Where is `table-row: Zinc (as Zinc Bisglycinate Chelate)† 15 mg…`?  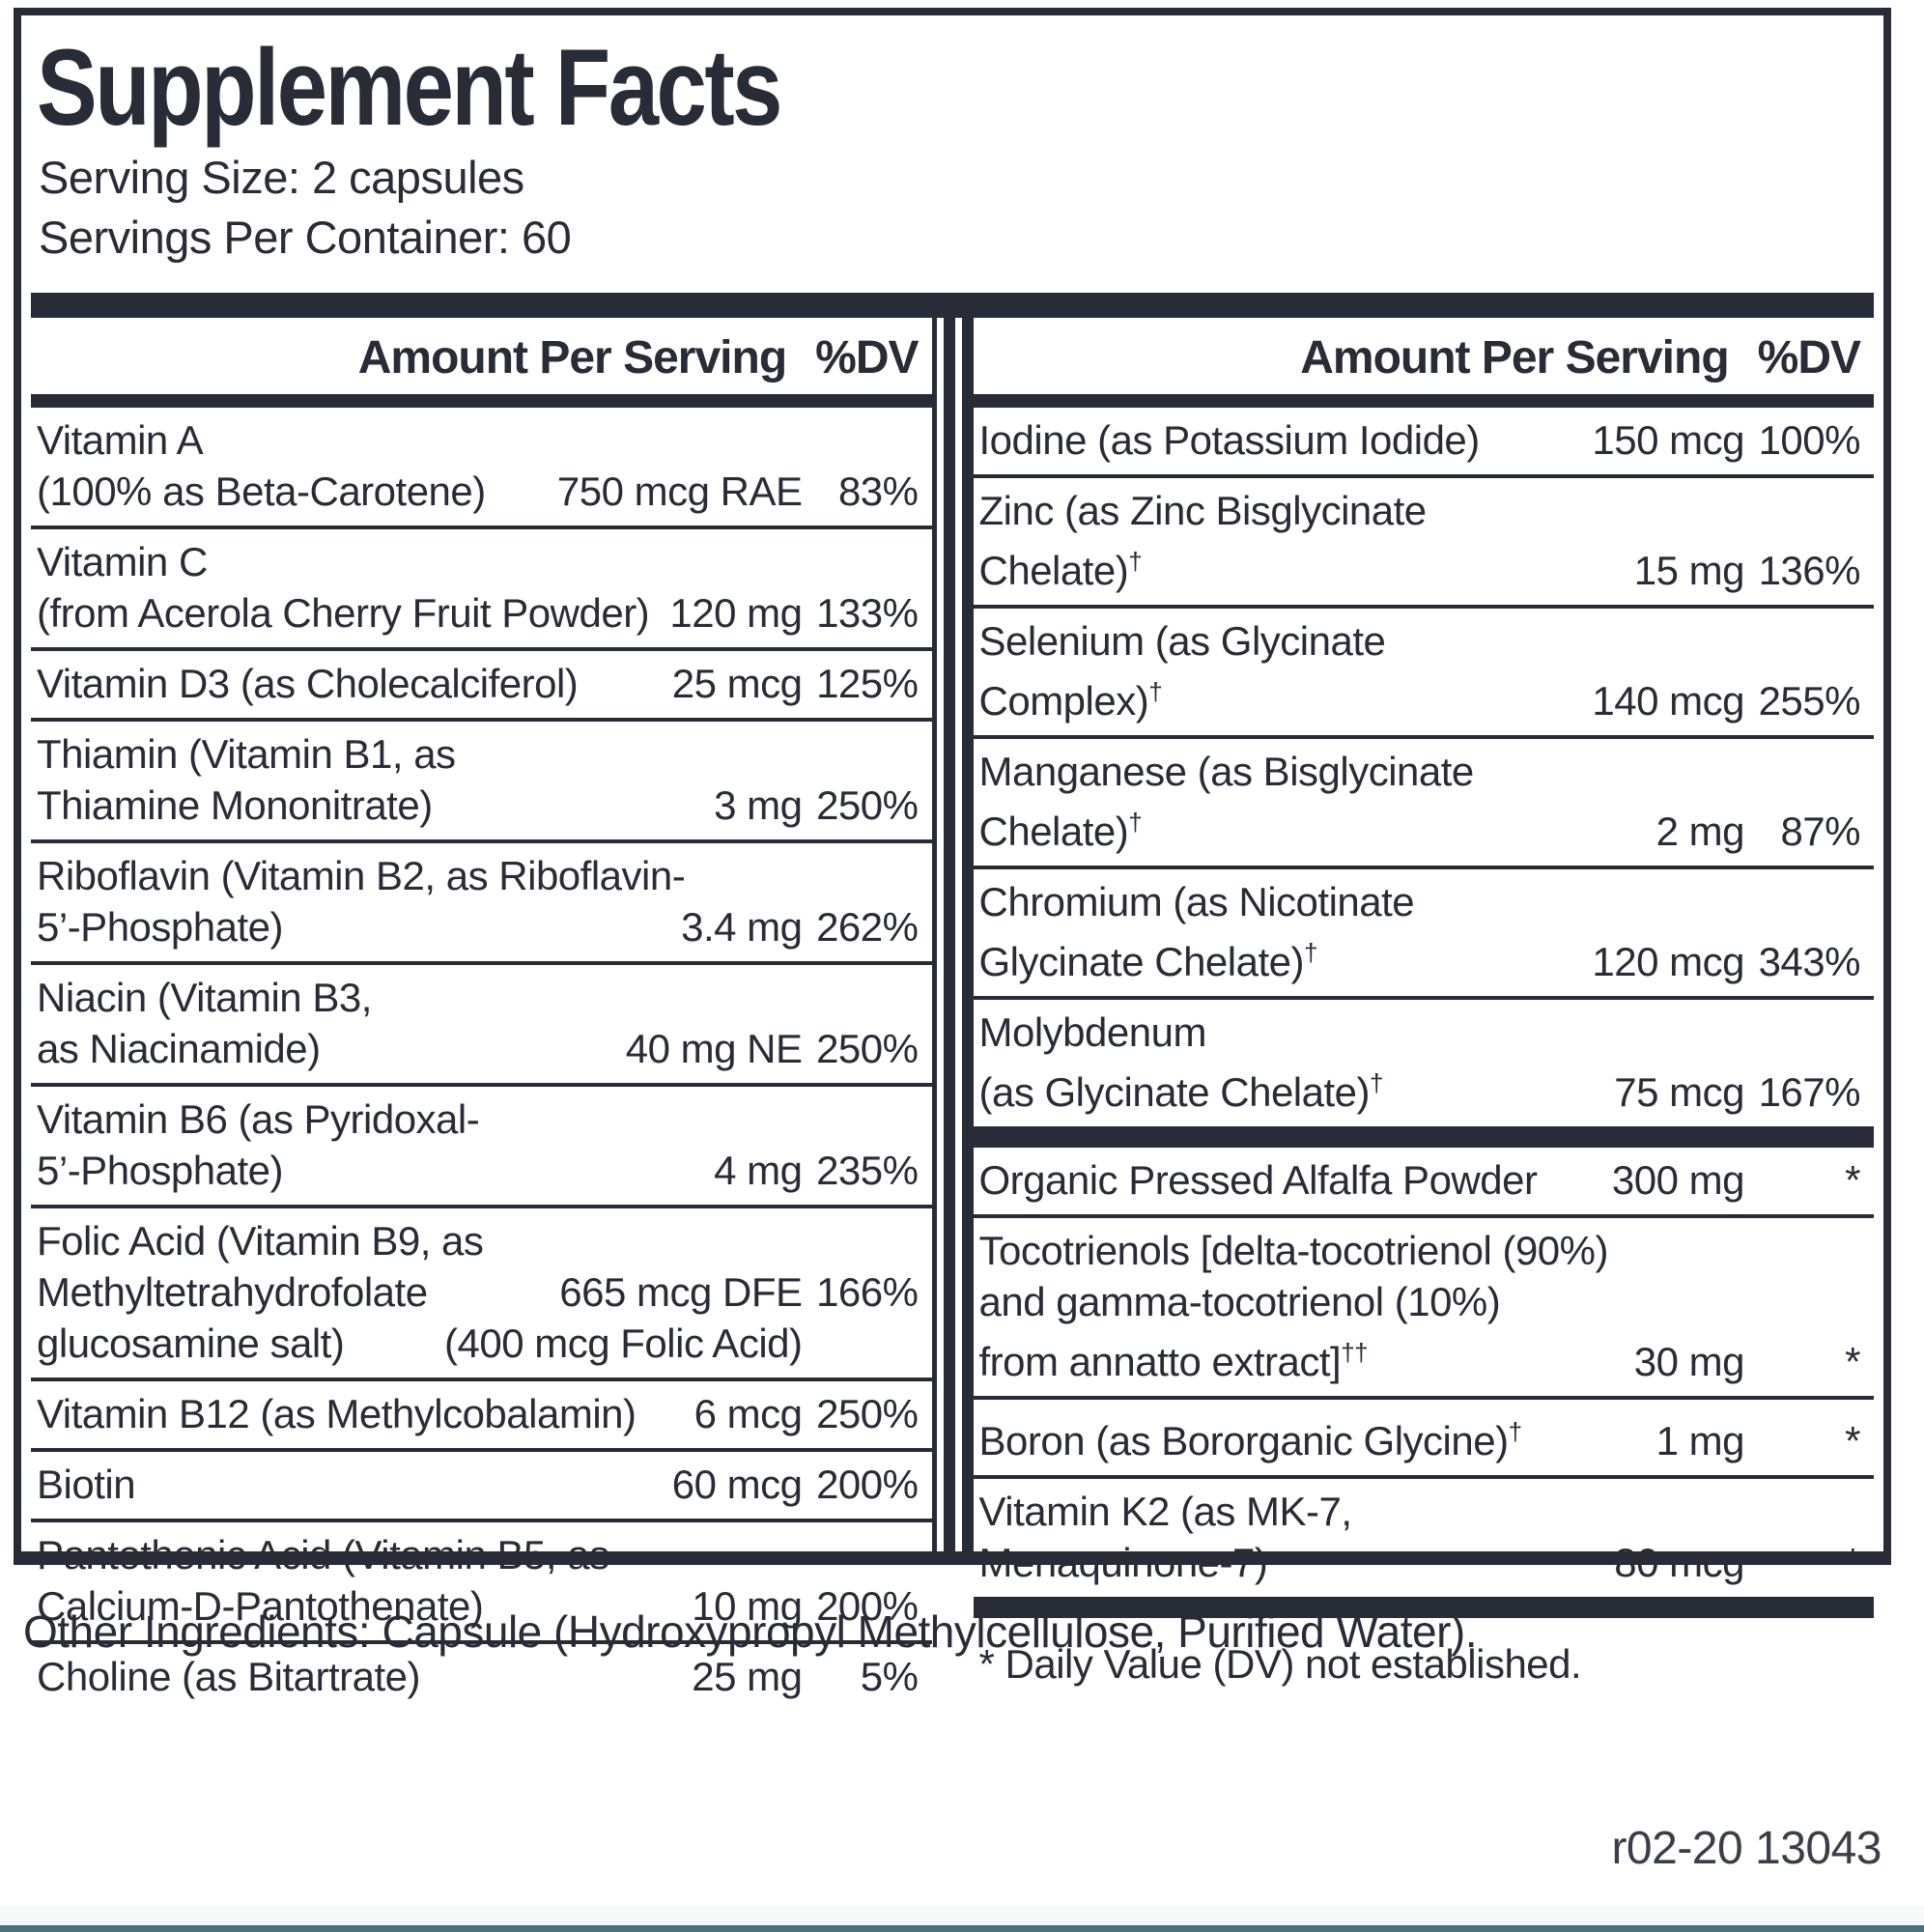
table-row: Zinc (as Zinc Bisglycinate Chelate)† 15 mg… is located at coordinates (1423, 539).